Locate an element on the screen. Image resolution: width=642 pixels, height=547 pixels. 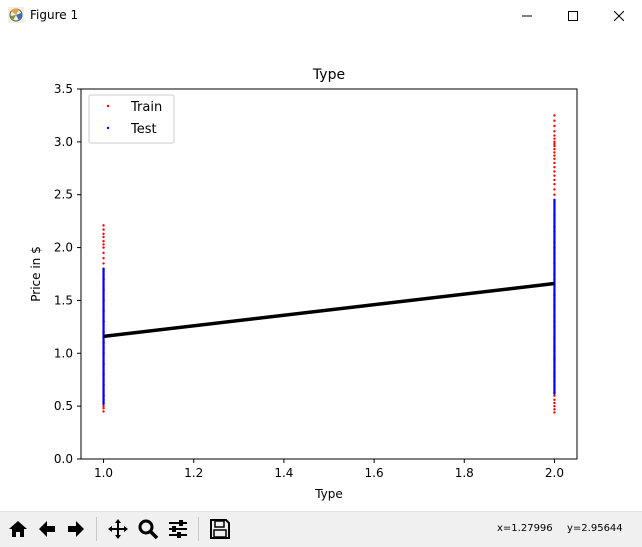
save-button is located at coordinates (219, 529).